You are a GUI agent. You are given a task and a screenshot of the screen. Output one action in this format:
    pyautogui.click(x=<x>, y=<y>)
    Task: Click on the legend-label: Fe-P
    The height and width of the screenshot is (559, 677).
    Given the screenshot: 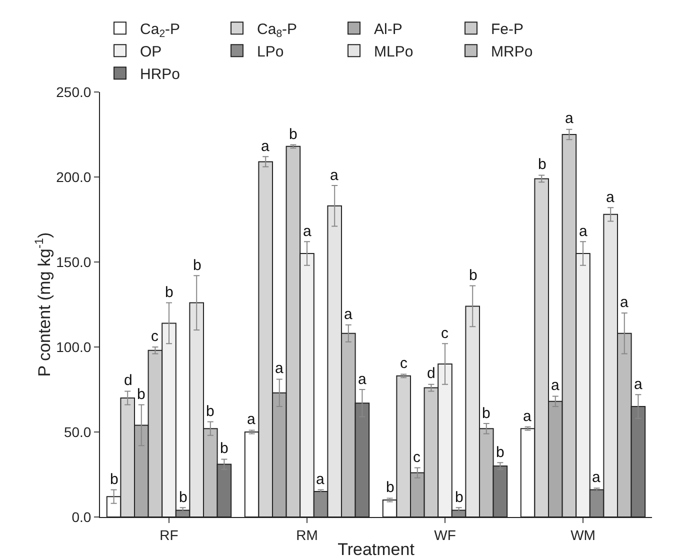 What is the action you would take?
    pyautogui.click(x=507, y=29)
    